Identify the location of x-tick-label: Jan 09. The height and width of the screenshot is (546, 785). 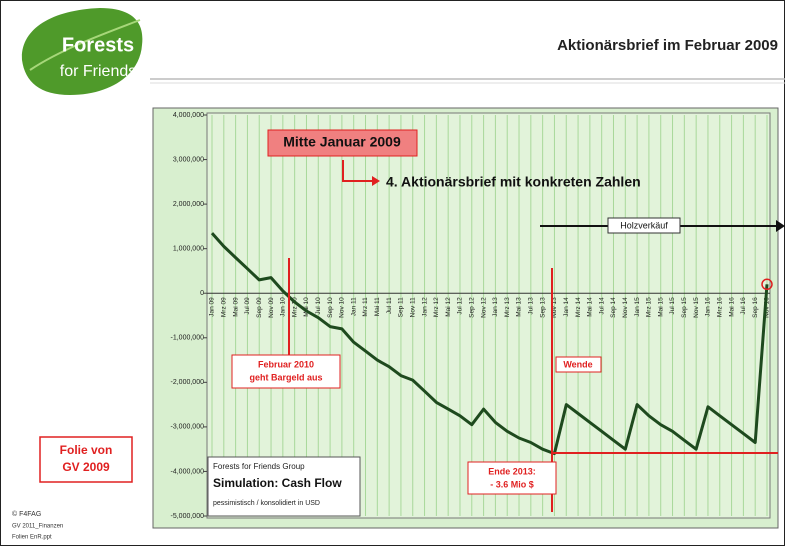
(212, 307).